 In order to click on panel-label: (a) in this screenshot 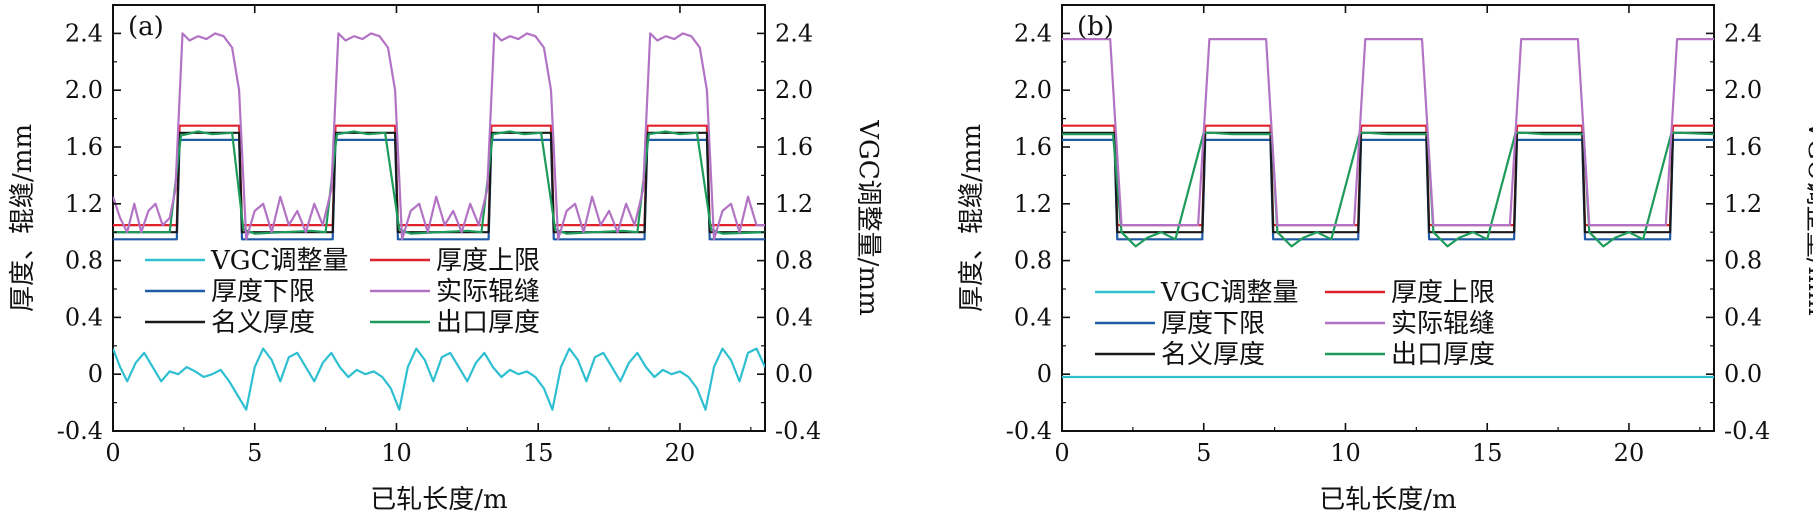, I will do `click(146, 27)`.